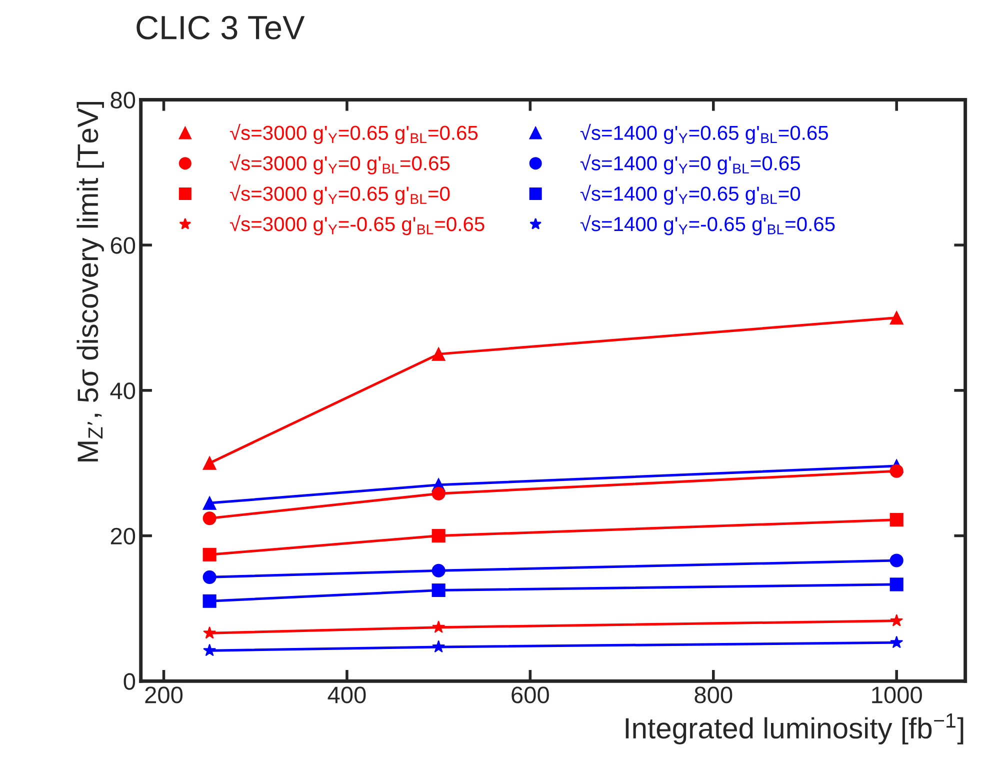  Describe the element at coordinates (164, 695) in the screenshot. I see `x-tick-label: 200` at that location.